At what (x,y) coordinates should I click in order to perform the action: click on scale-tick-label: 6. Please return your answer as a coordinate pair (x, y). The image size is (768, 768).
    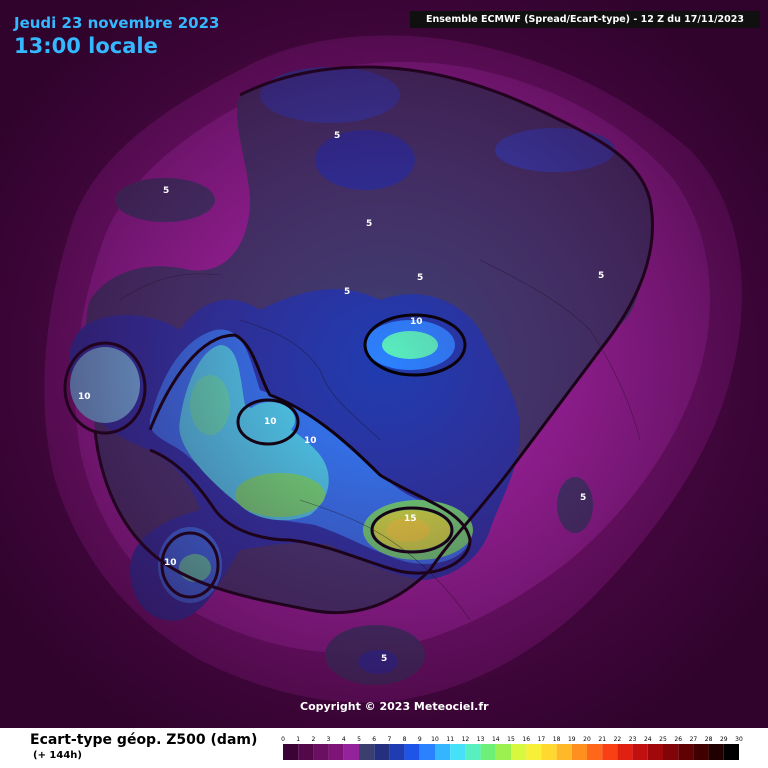
    Looking at the image, I should click on (374, 739).